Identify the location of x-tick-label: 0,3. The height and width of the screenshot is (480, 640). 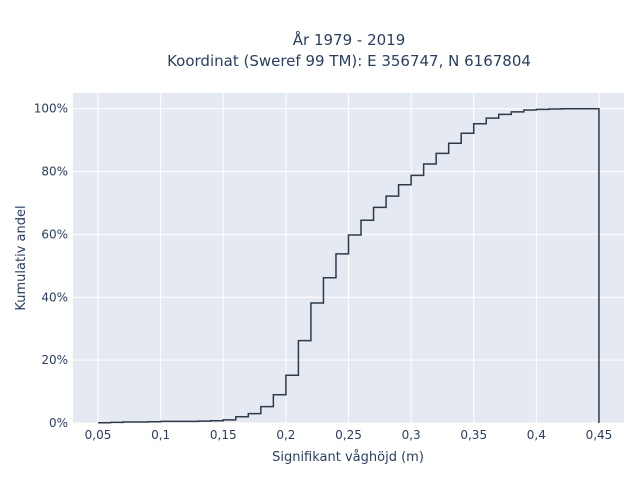
(411, 435).